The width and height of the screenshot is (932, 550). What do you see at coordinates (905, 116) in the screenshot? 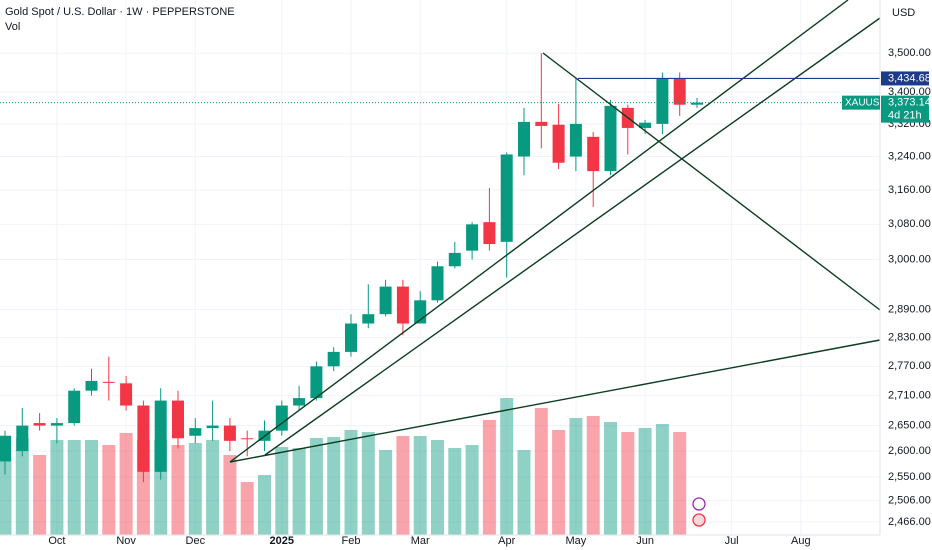
I see `countdown-label: 4d 21h` at bounding box center [905, 116].